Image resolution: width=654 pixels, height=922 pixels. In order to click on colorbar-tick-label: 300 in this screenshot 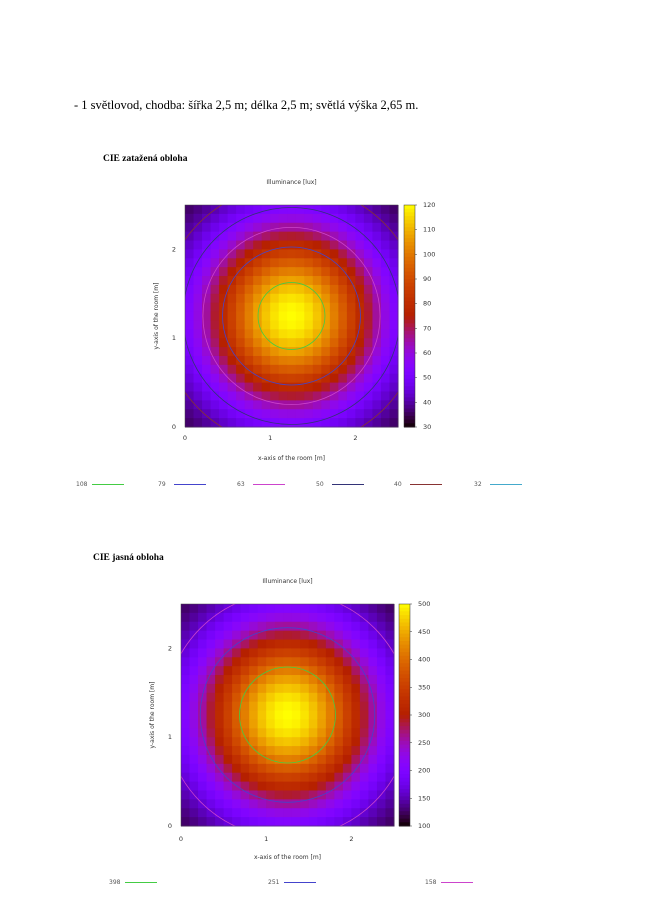, I will do `click(424, 715)`.